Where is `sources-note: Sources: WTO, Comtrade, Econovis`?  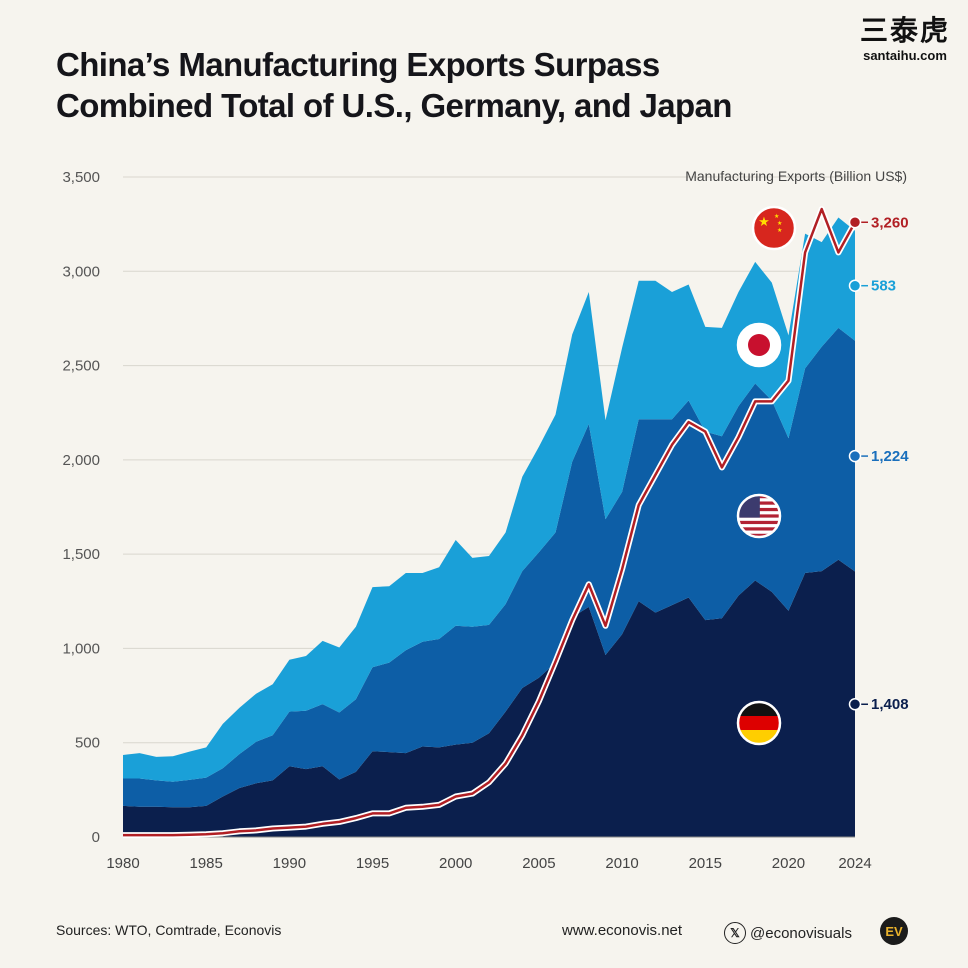 sources-note: Sources: WTO, Comtrade, Econovis is located at coordinates (169, 930).